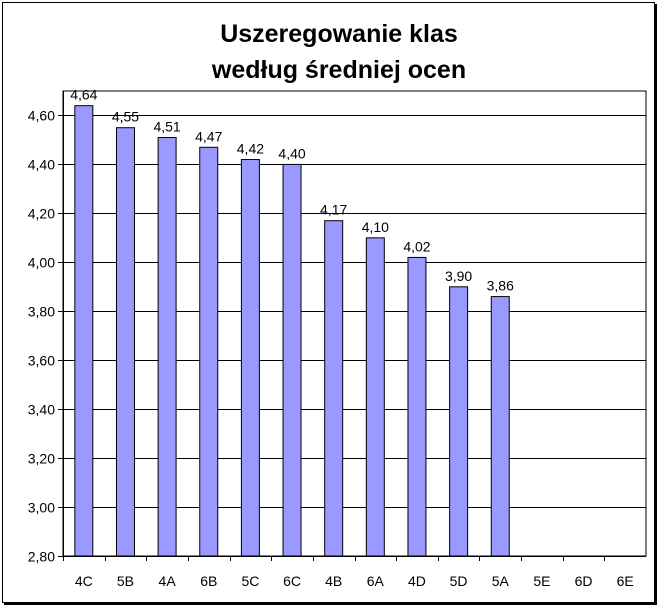 The height and width of the screenshot is (607, 659). What do you see at coordinates (375, 227) in the screenshot?
I see `data-label: 4,10` at bounding box center [375, 227].